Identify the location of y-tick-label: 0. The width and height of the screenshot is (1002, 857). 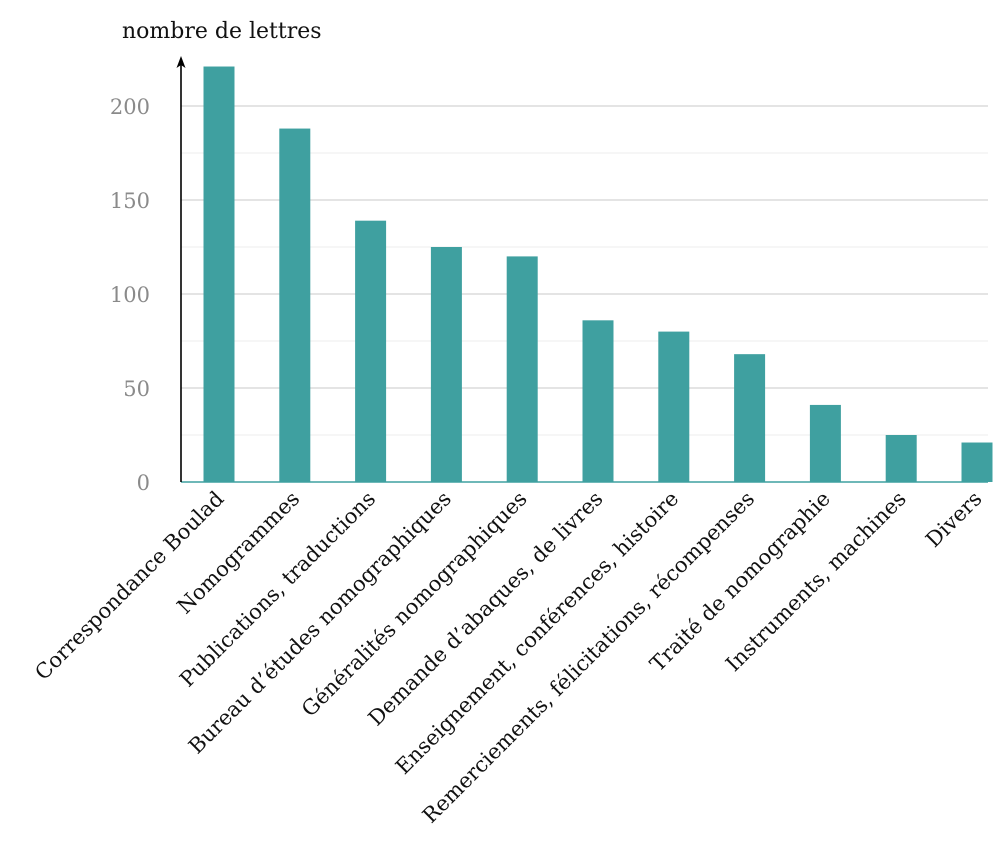
(143, 483).